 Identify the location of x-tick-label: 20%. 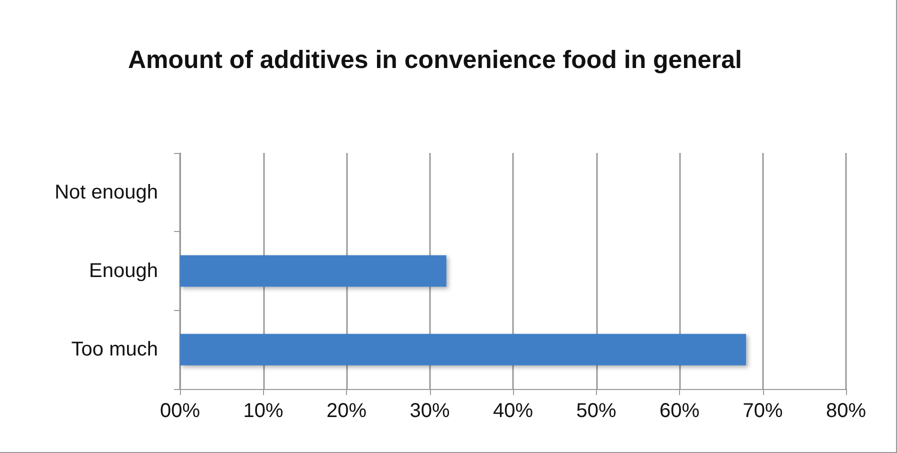
(346, 411).